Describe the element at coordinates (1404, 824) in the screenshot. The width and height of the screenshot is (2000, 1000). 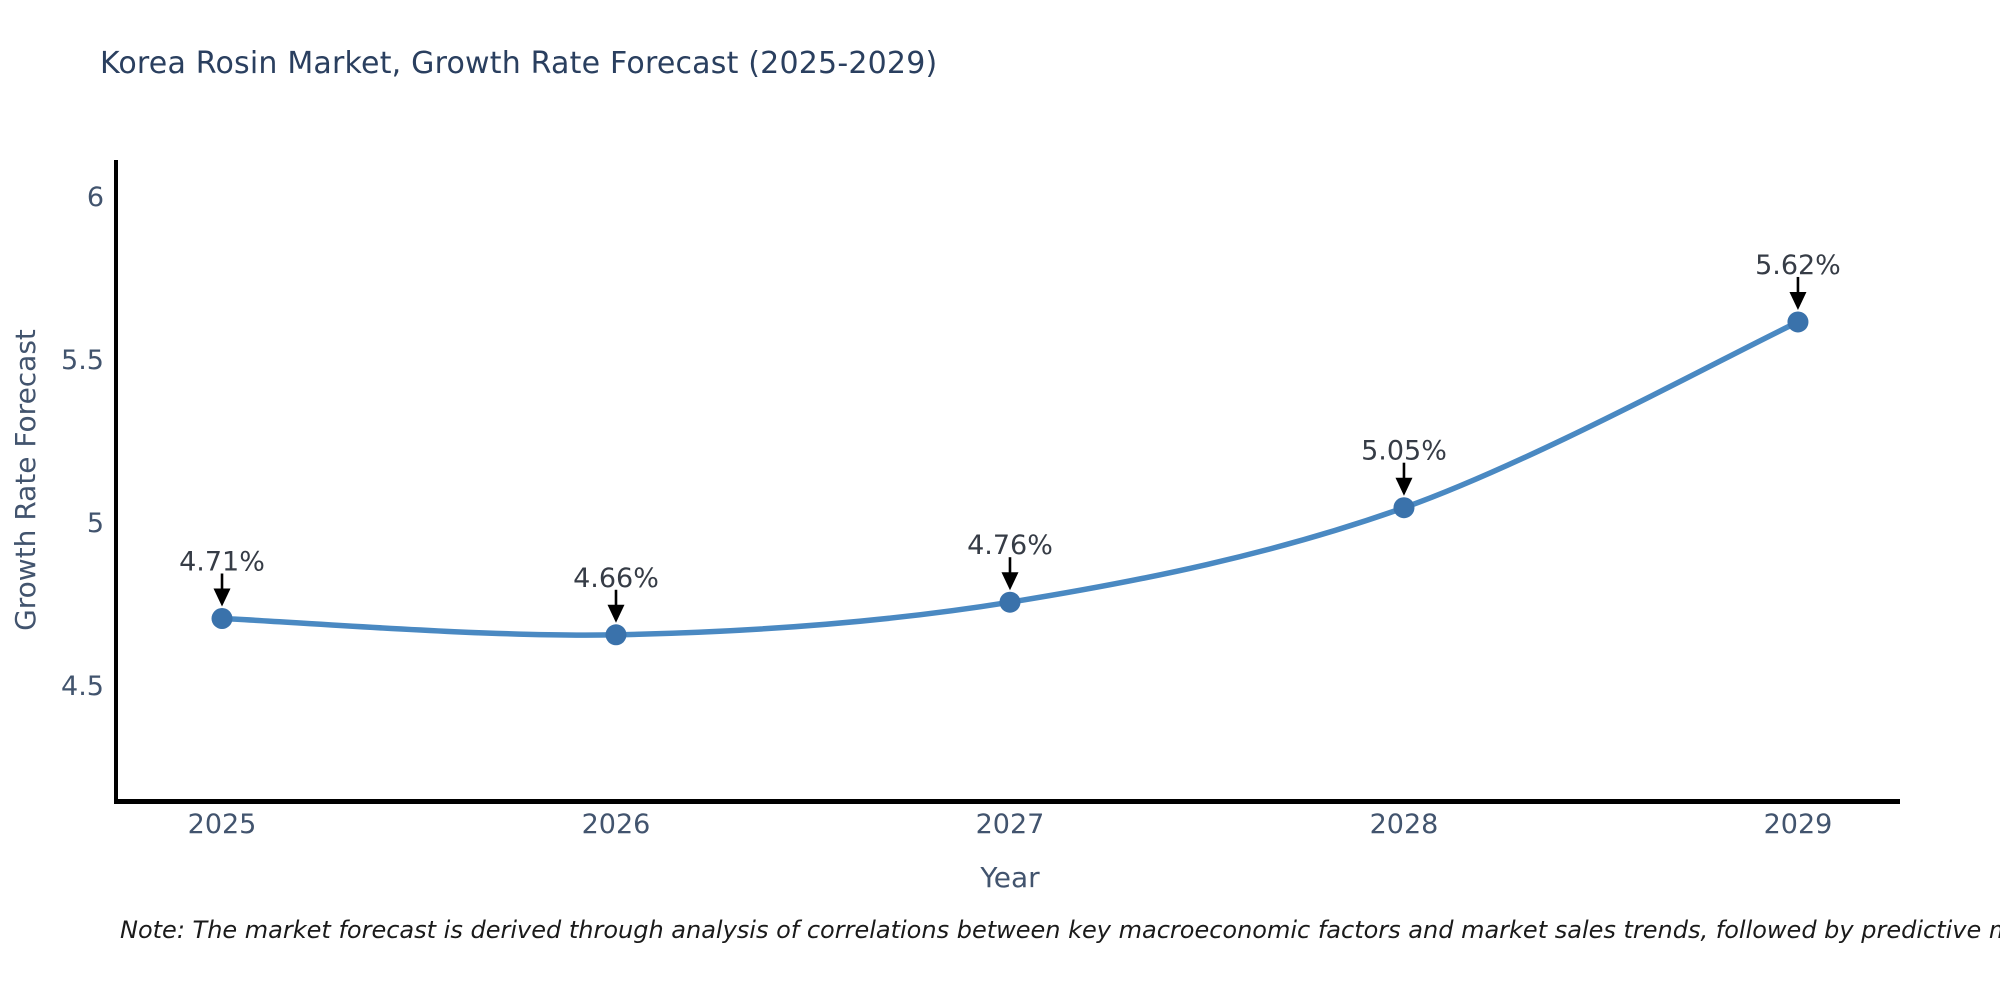
I see `x-tick-label: 2028` at that location.